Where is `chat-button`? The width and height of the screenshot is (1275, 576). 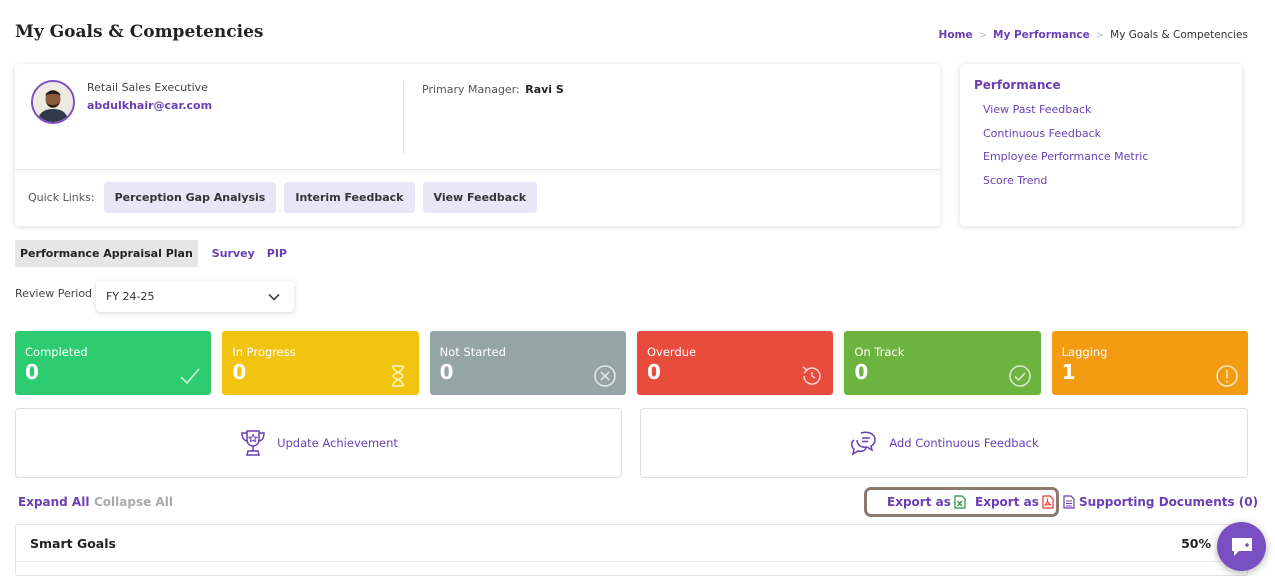 chat-button is located at coordinates (1241, 546).